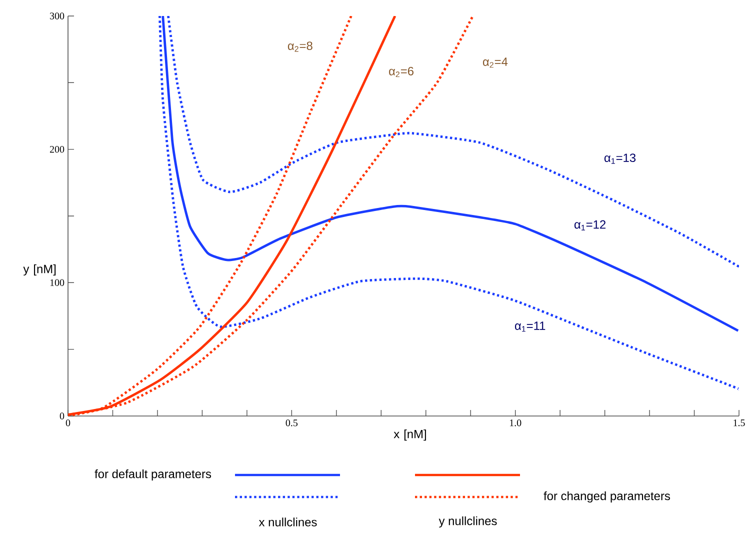  What do you see at coordinates (410, 435) in the screenshot?
I see `x-axis-title: x [nM]` at bounding box center [410, 435].